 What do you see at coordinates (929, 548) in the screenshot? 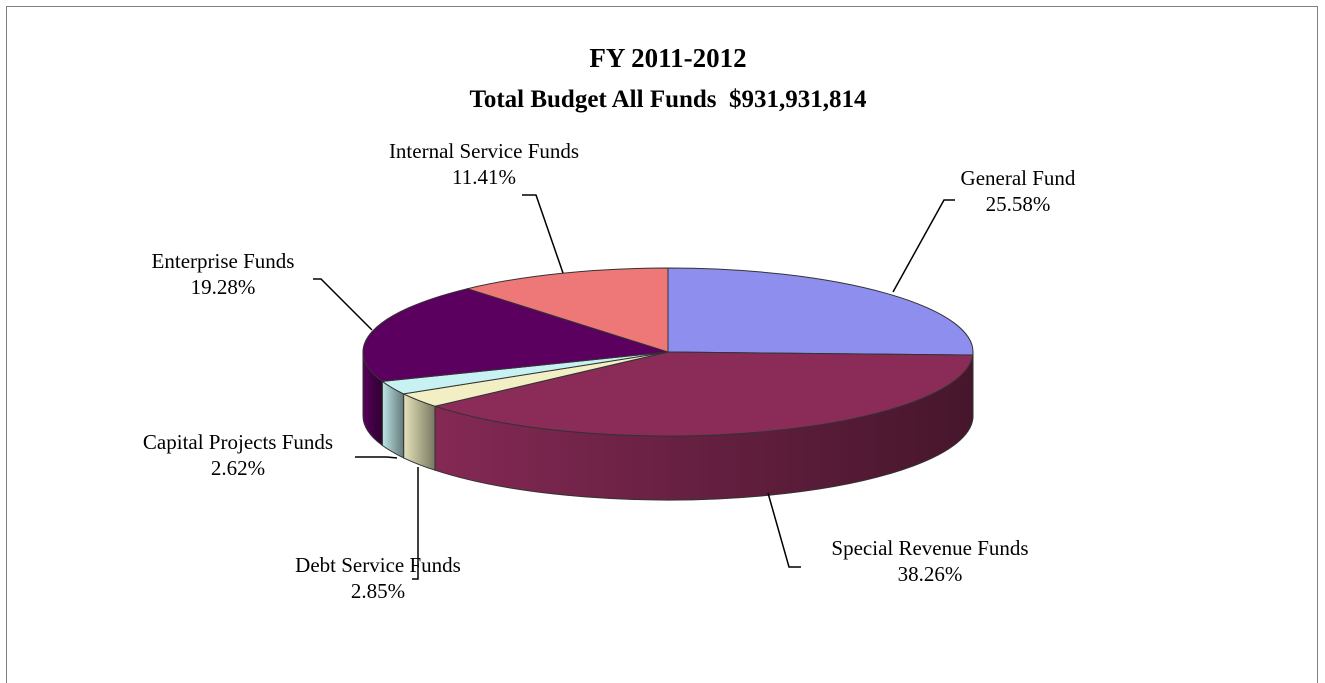
I see `label-special-revenue-funds: Special Revenue Funds` at bounding box center [929, 548].